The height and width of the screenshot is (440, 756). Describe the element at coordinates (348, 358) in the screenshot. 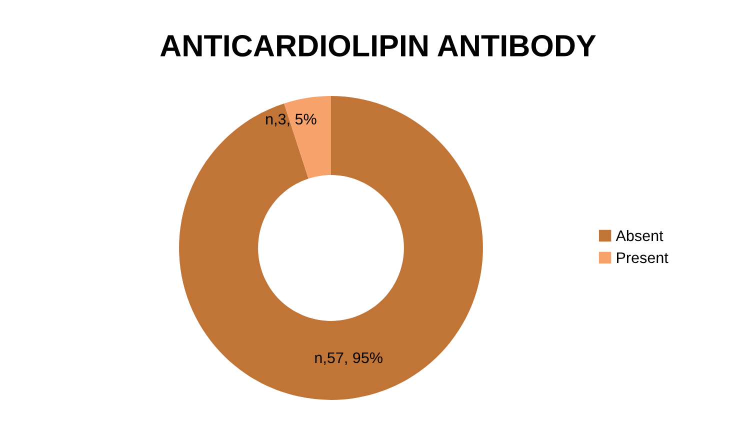

I see `data-label: n,57, 95%` at that location.